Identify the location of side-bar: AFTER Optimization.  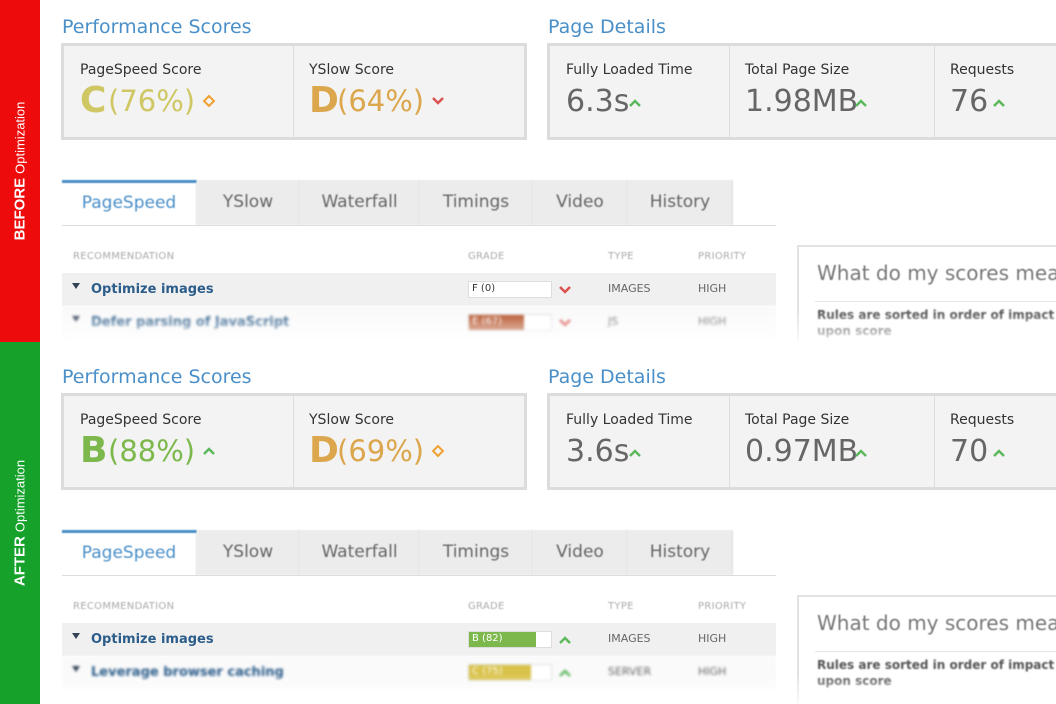
(20, 523).